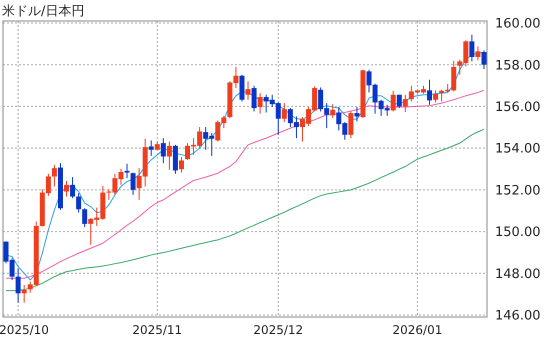  I want to click on y-tick-label: 148.00, so click(517, 274).